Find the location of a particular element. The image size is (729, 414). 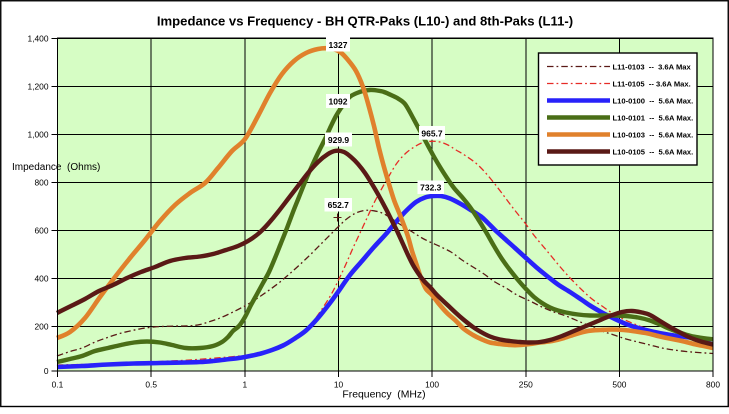

svg-text: L11-0105 -- 3.6A Max. is located at coordinates (652, 83).